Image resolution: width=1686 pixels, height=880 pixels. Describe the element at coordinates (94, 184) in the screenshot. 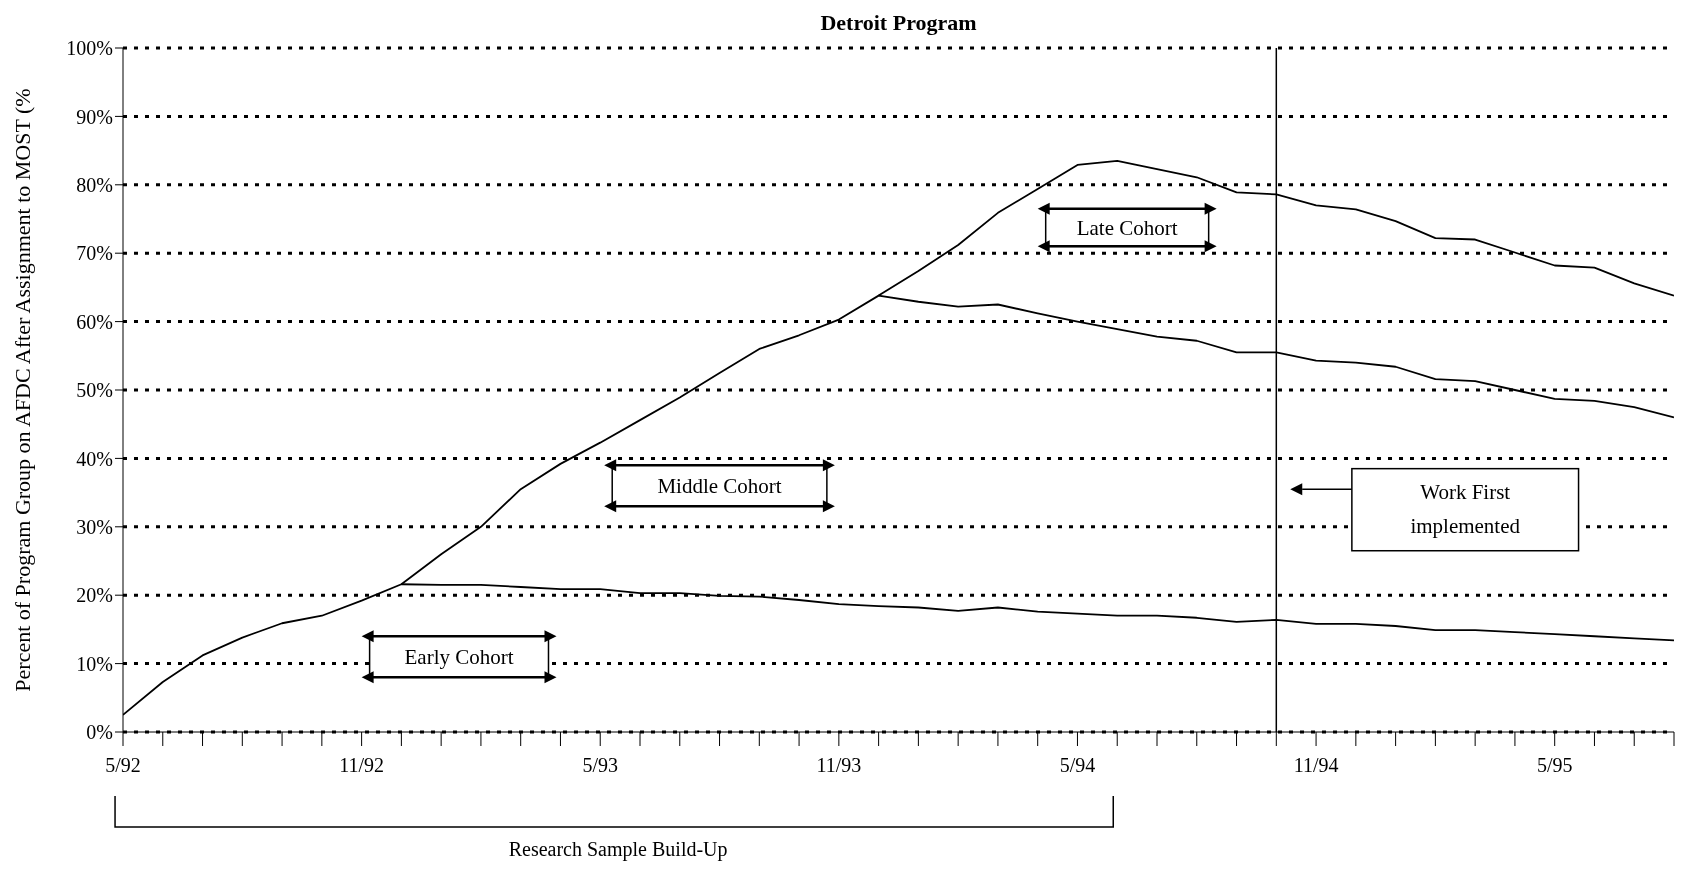

I see `y-tick-label: 80%` at that location.